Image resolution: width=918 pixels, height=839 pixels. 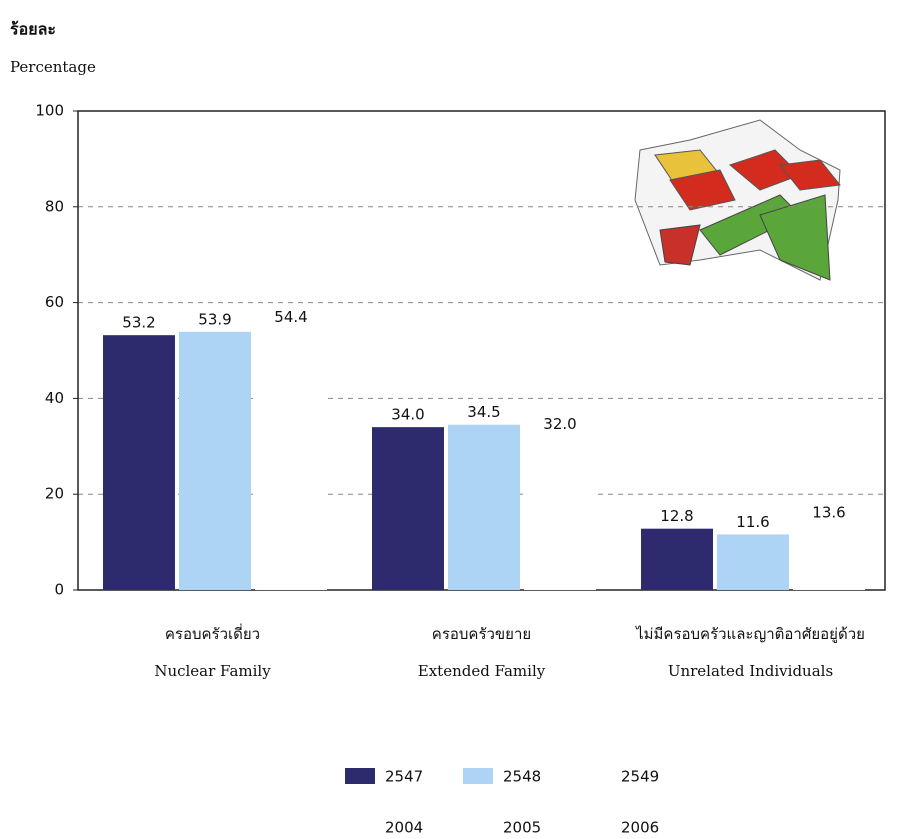 I want to click on x-tick-label-en: Unrelated Individuals, so click(x=750, y=671).